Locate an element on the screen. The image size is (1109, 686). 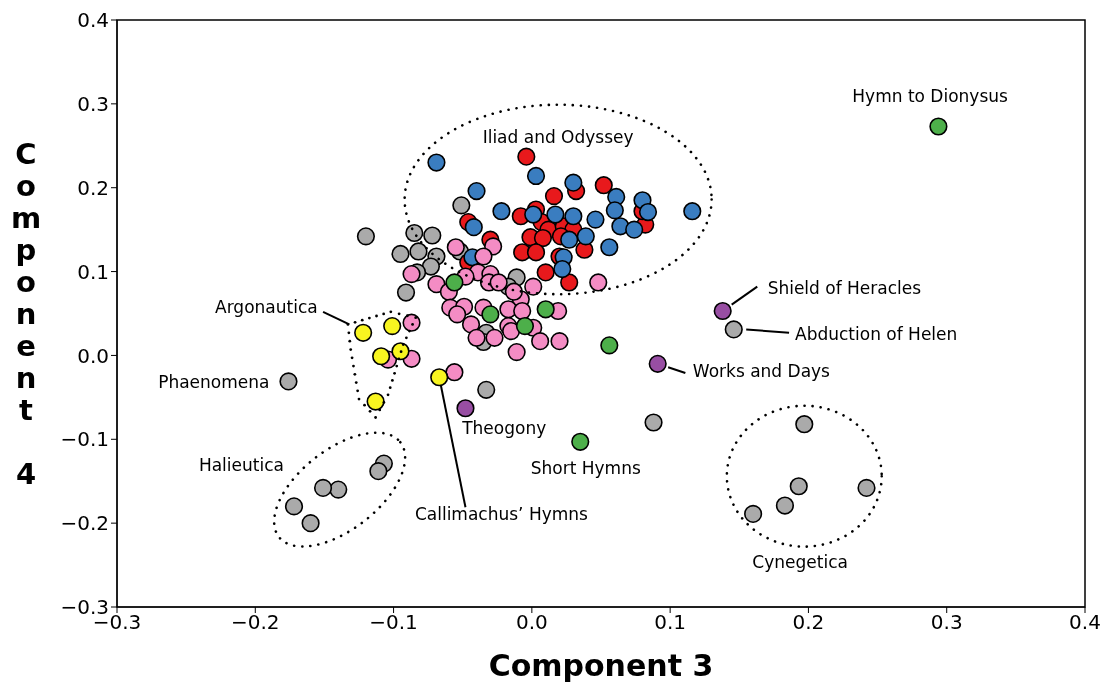
y-tick-label: 0.3 is located at coordinates (93, 103).